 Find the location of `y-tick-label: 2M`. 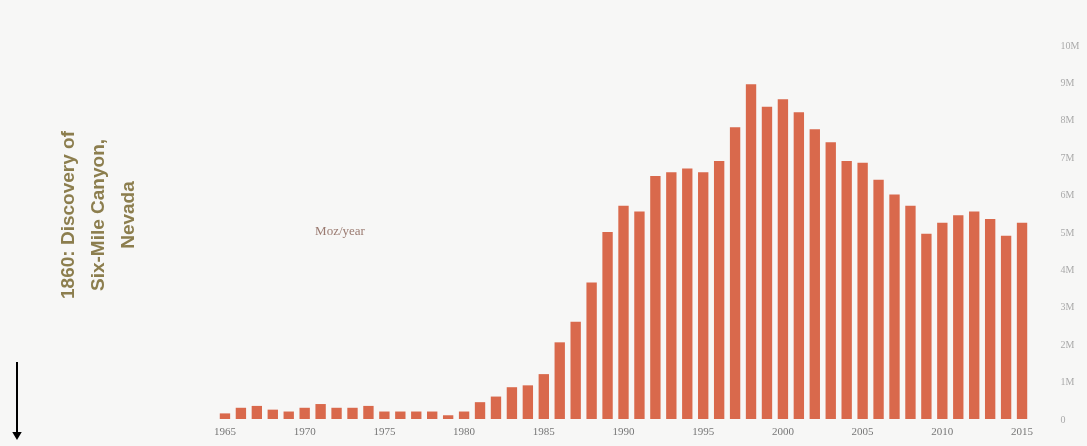

y-tick-label: 2M is located at coordinates (1067, 344).